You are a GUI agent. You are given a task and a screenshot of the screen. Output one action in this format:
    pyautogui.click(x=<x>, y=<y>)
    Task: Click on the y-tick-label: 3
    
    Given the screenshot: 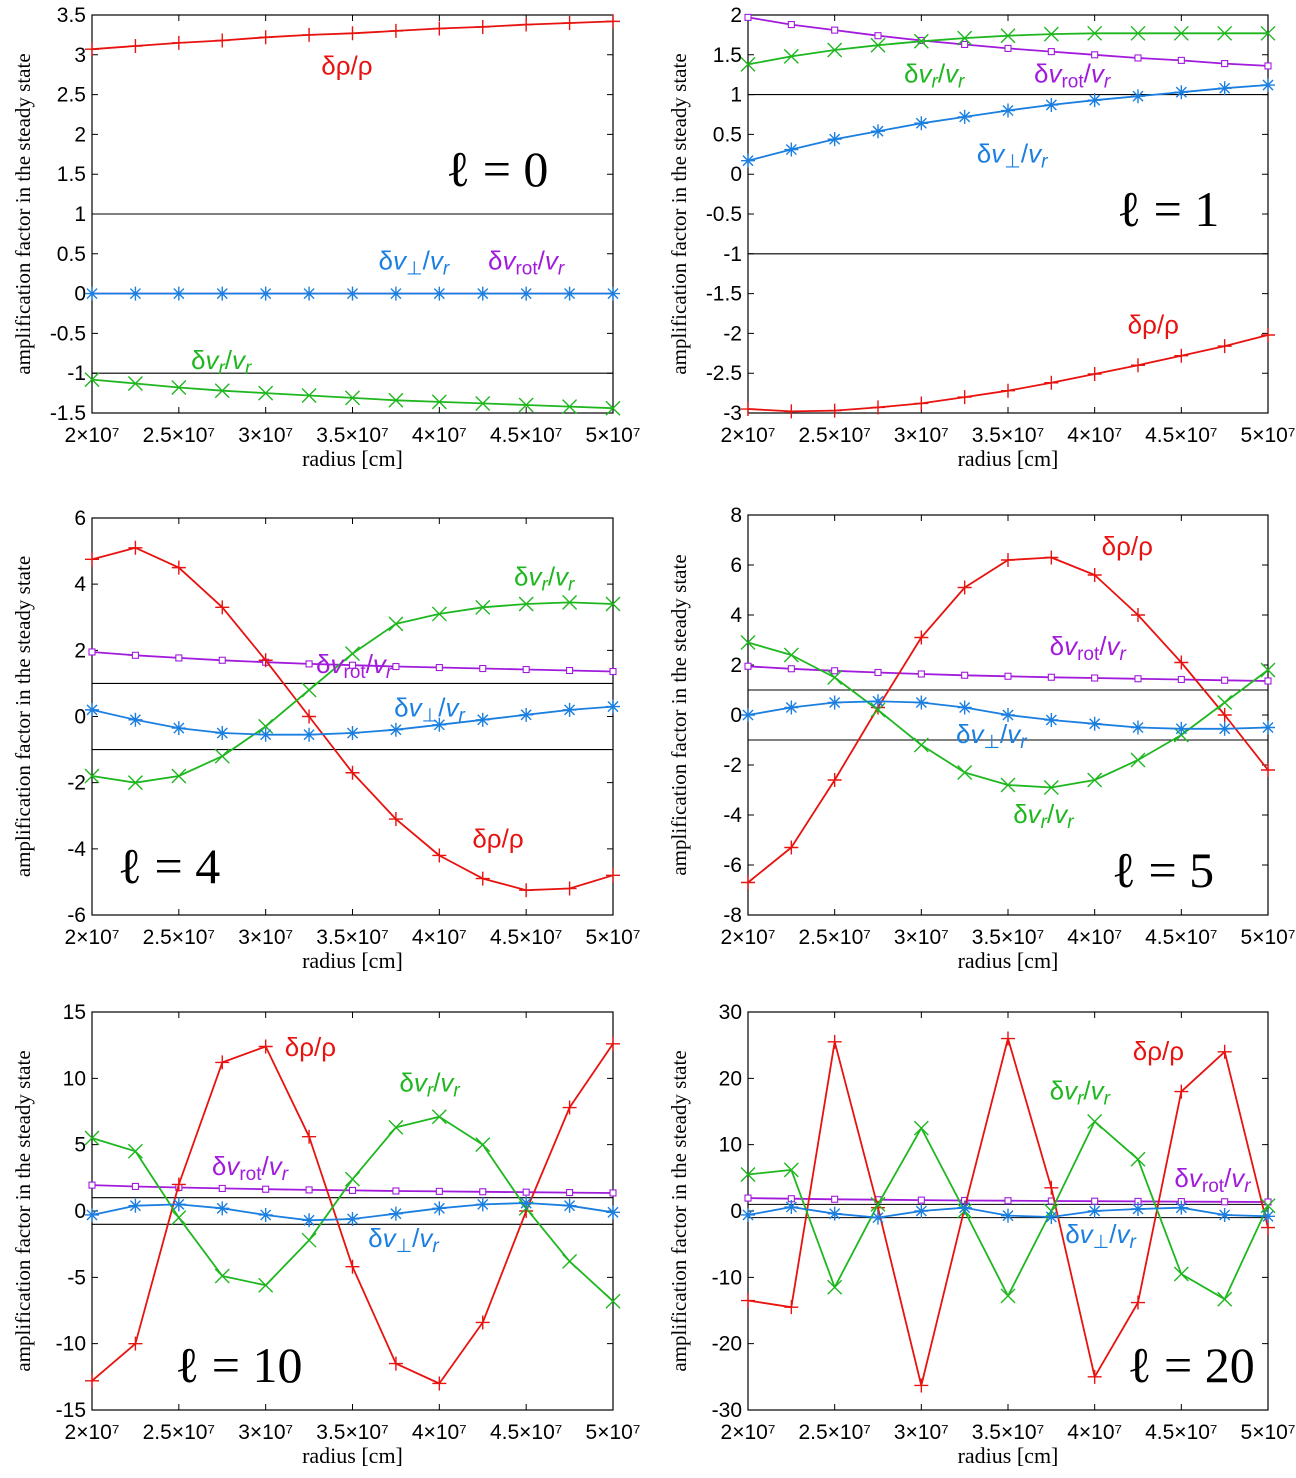 What is the action you would take?
    pyautogui.click(x=80, y=55)
    